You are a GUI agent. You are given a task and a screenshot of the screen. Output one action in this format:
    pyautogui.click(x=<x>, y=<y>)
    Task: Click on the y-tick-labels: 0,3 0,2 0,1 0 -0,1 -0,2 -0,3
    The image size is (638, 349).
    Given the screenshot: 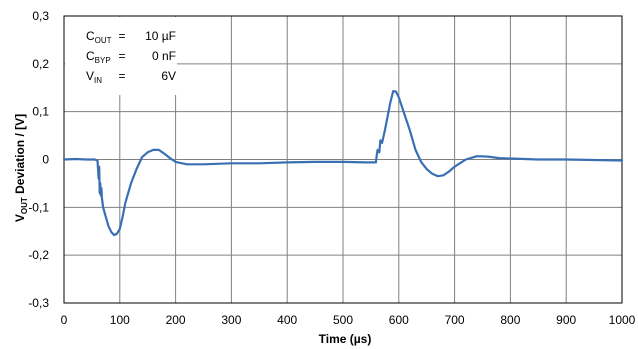 What is the action you would take?
    pyautogui.click(x=38, y=159)
    